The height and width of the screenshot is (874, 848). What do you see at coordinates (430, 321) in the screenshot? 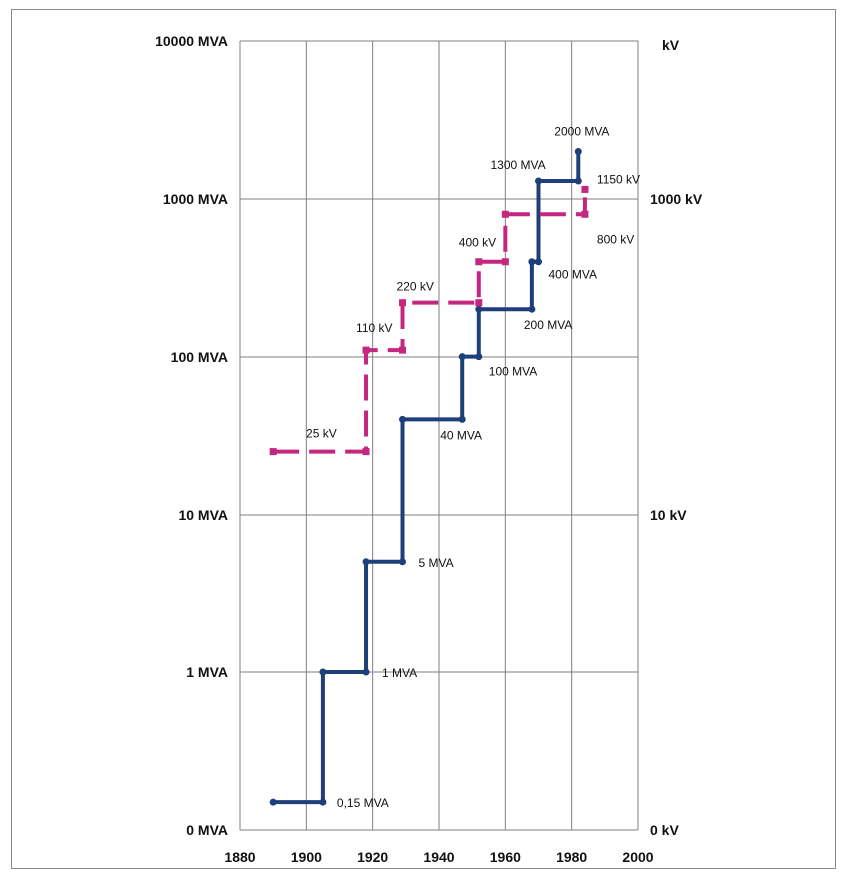
I see `voltage-series-line` at bounding box center [430, 321].